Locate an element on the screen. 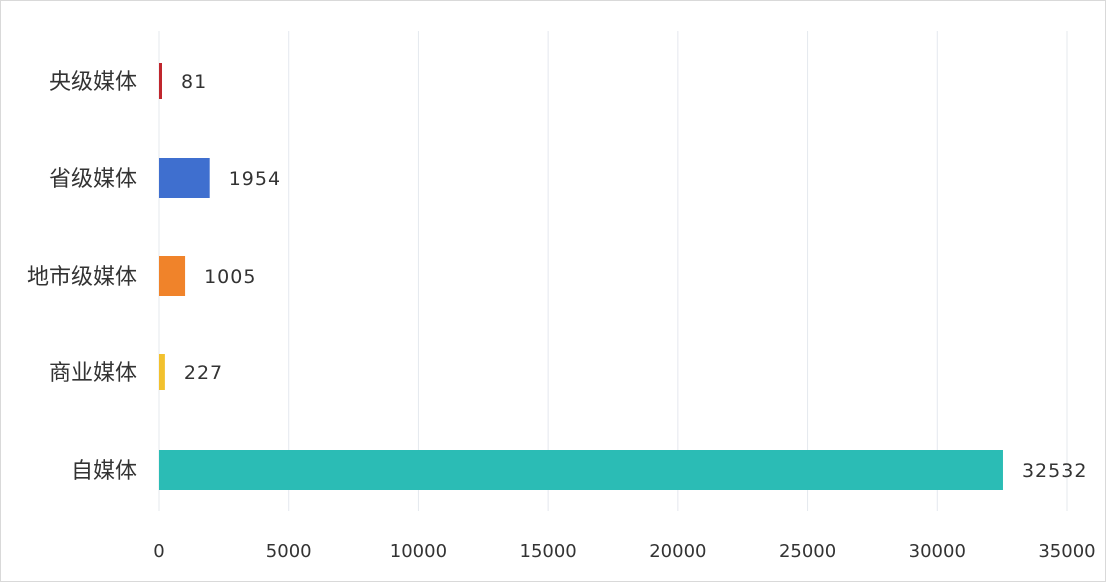  data-label: 1954 is located at coordinates (255, 179).